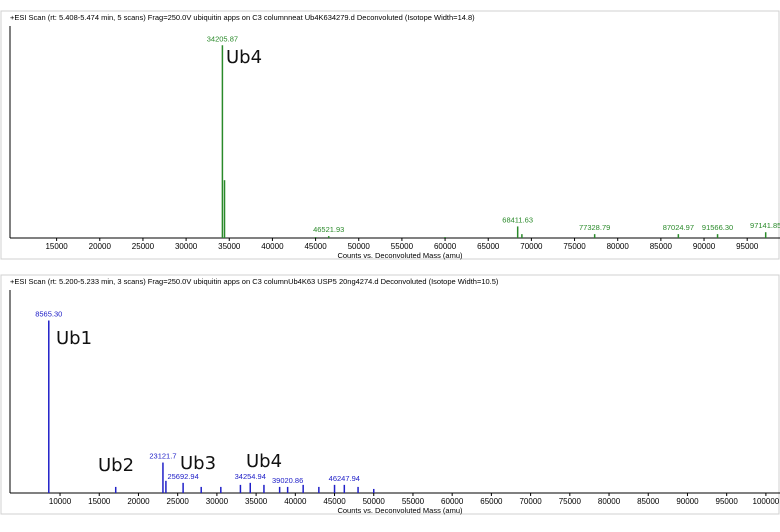 Image resolution: width=780 pixels, height=532 pixels. I want to click on peak-label: 97141.85, so click(765, 225).